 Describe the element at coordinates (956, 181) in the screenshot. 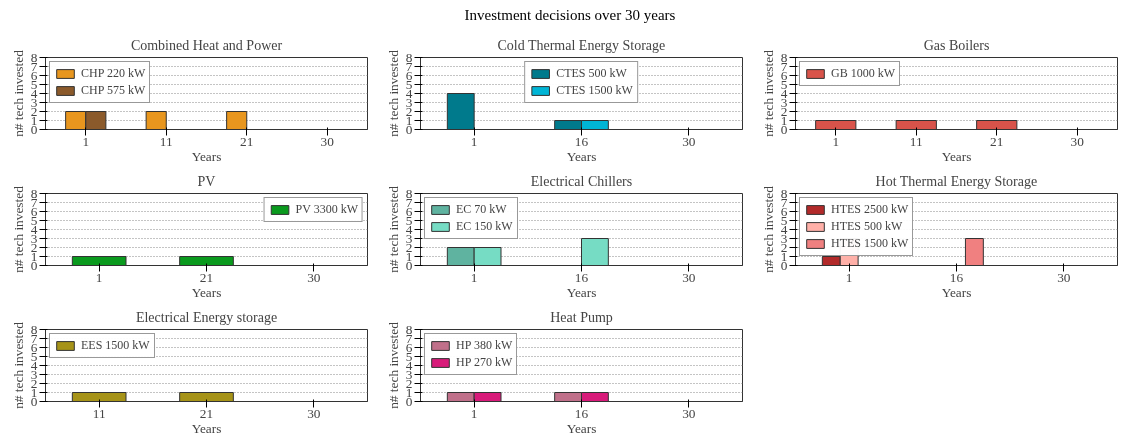

I see `chart-title: Hot Thermal Energy Storage` at that location.